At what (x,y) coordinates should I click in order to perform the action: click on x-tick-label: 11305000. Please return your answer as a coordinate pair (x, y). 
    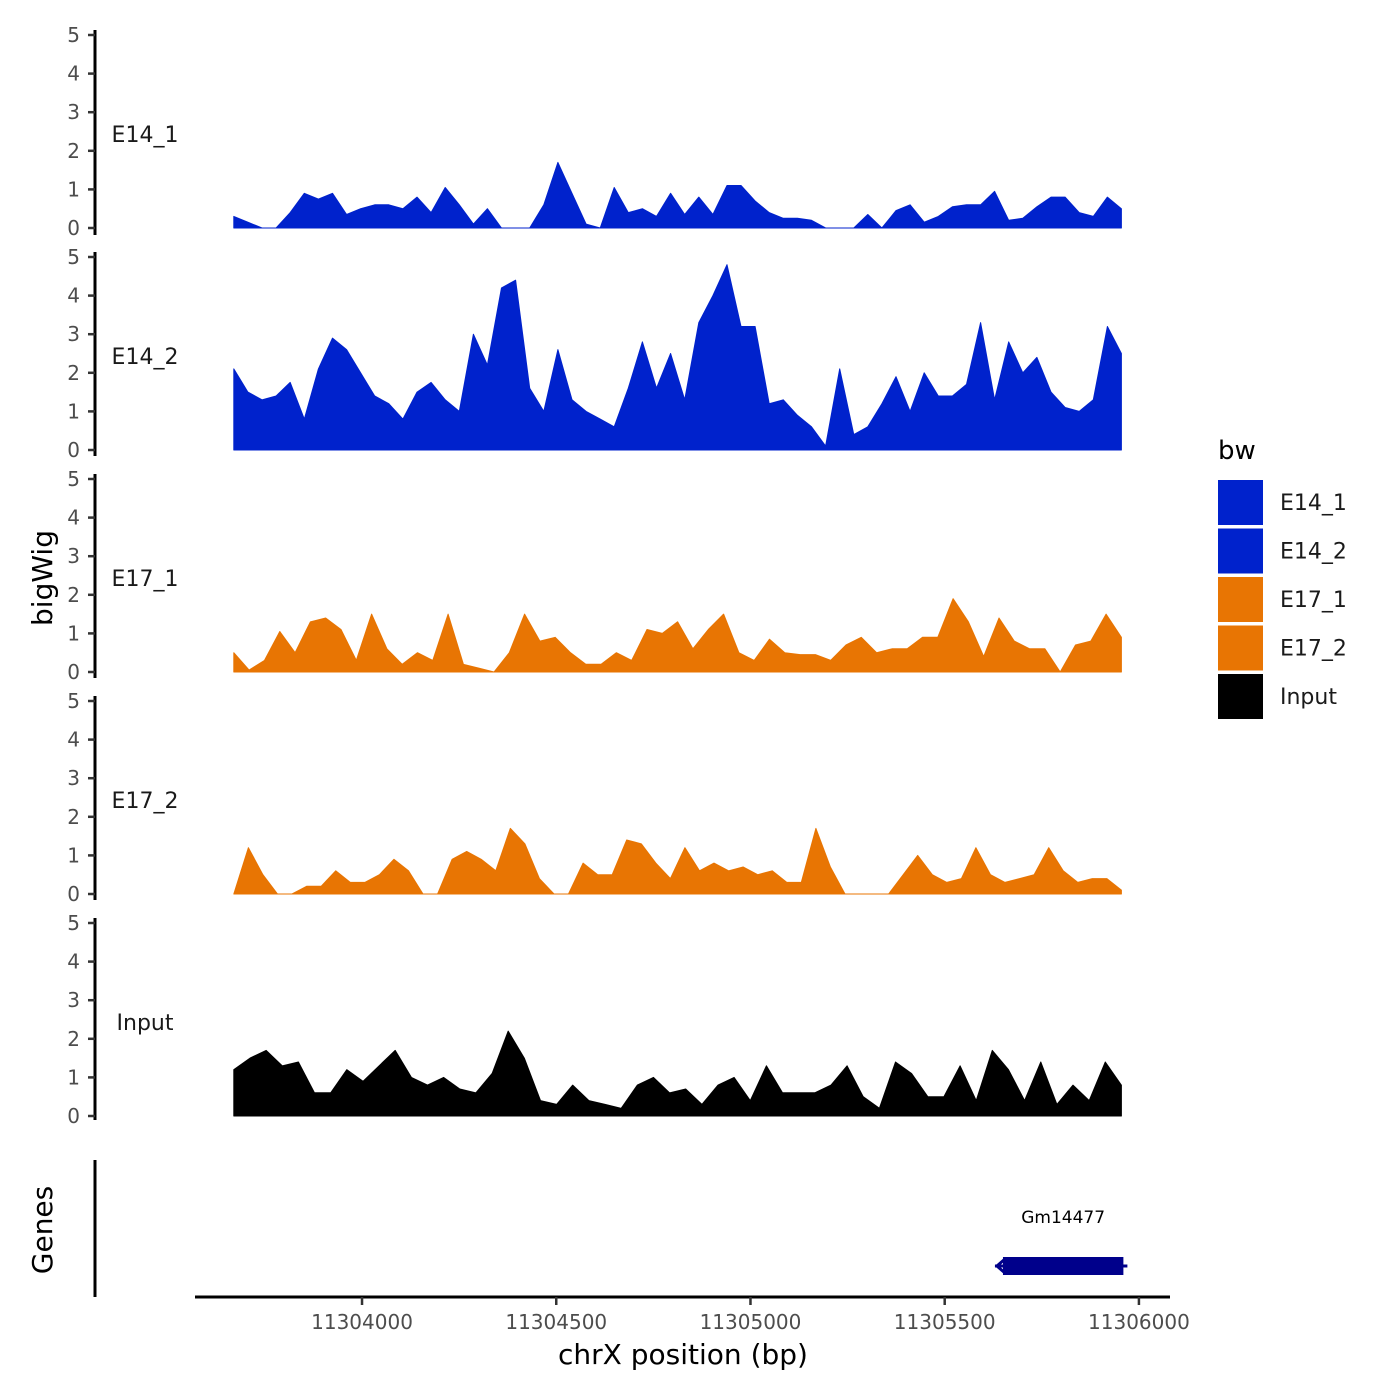
    Looking at the image, I should click on (751, 1322).